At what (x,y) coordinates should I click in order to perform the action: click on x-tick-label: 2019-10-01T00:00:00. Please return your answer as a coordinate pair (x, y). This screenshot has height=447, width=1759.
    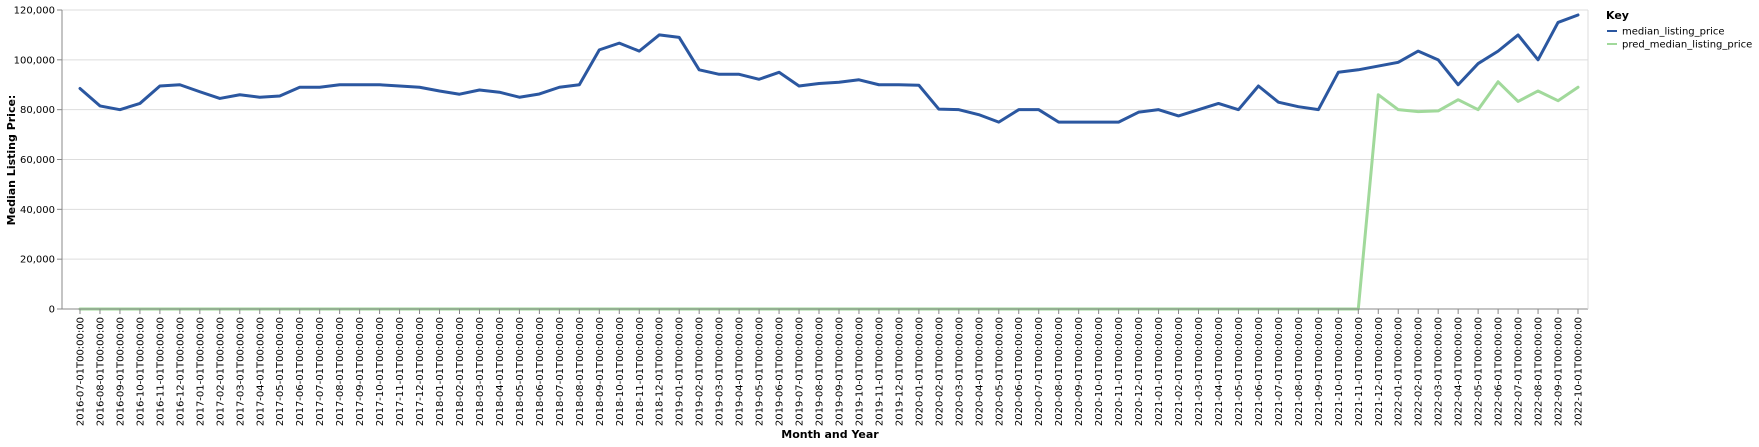
    Looking at the image, I should click on (859, 371).